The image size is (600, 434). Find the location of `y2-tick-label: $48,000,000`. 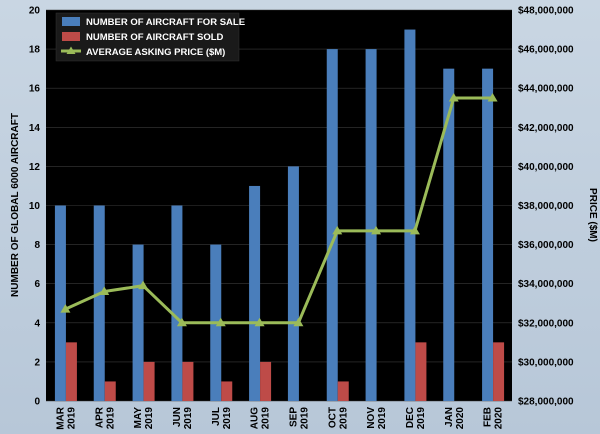

y2-tick-label: $48,000,000 is located at coordinates (546, 11).